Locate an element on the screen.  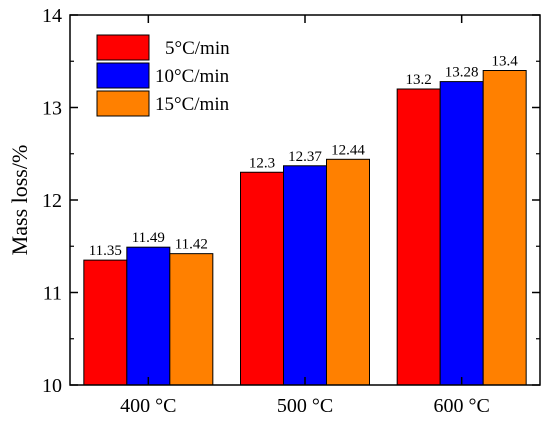
data-label: 13.2 is located at coordinates (419, 80).